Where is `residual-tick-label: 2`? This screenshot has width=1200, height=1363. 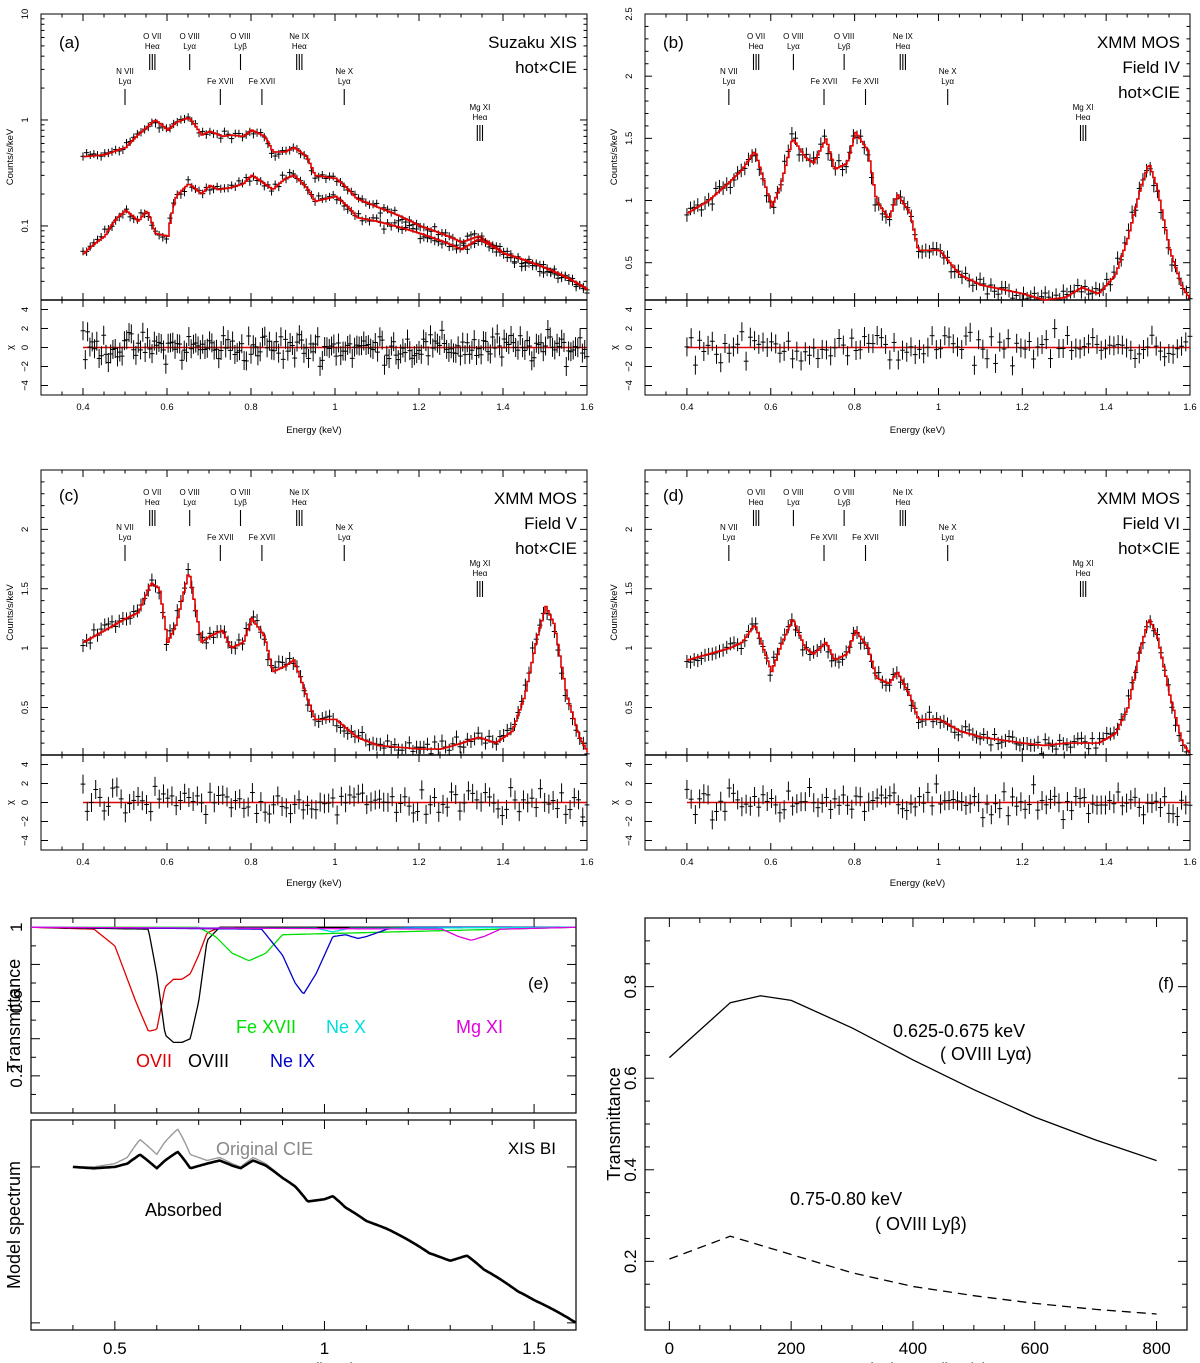
residual-tick-label: 2 is located at coordinates (629, 783).